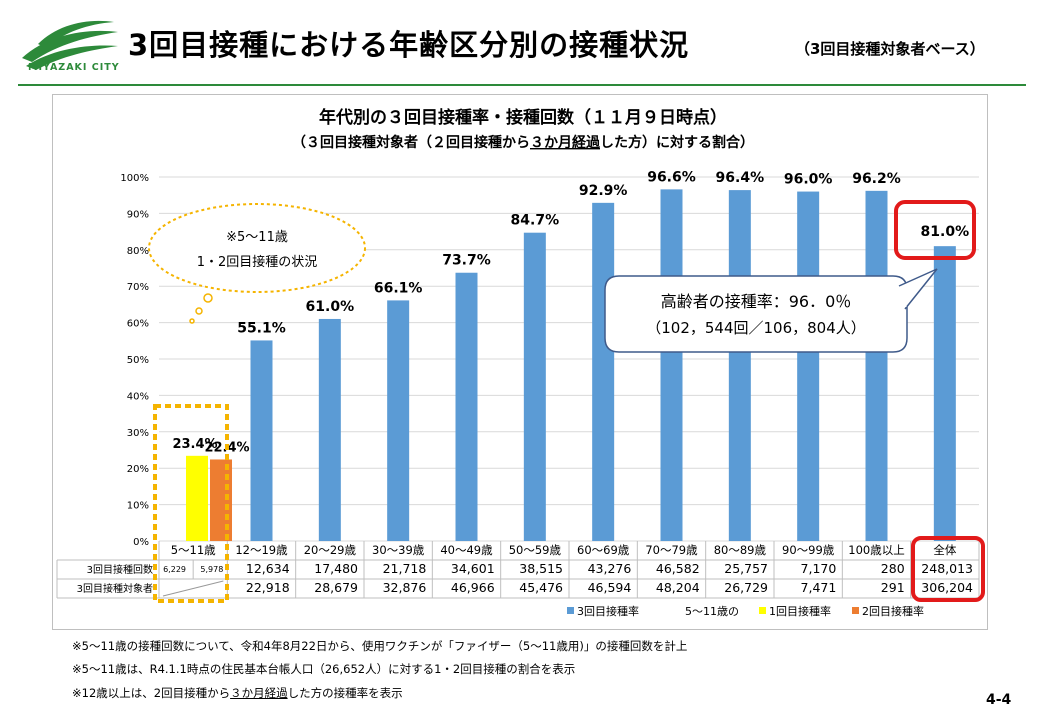  Describe the element at coordinates (257, 262) in the screenshot. I see `callout-child-line2: 1・2回目接種の状況` at that location.